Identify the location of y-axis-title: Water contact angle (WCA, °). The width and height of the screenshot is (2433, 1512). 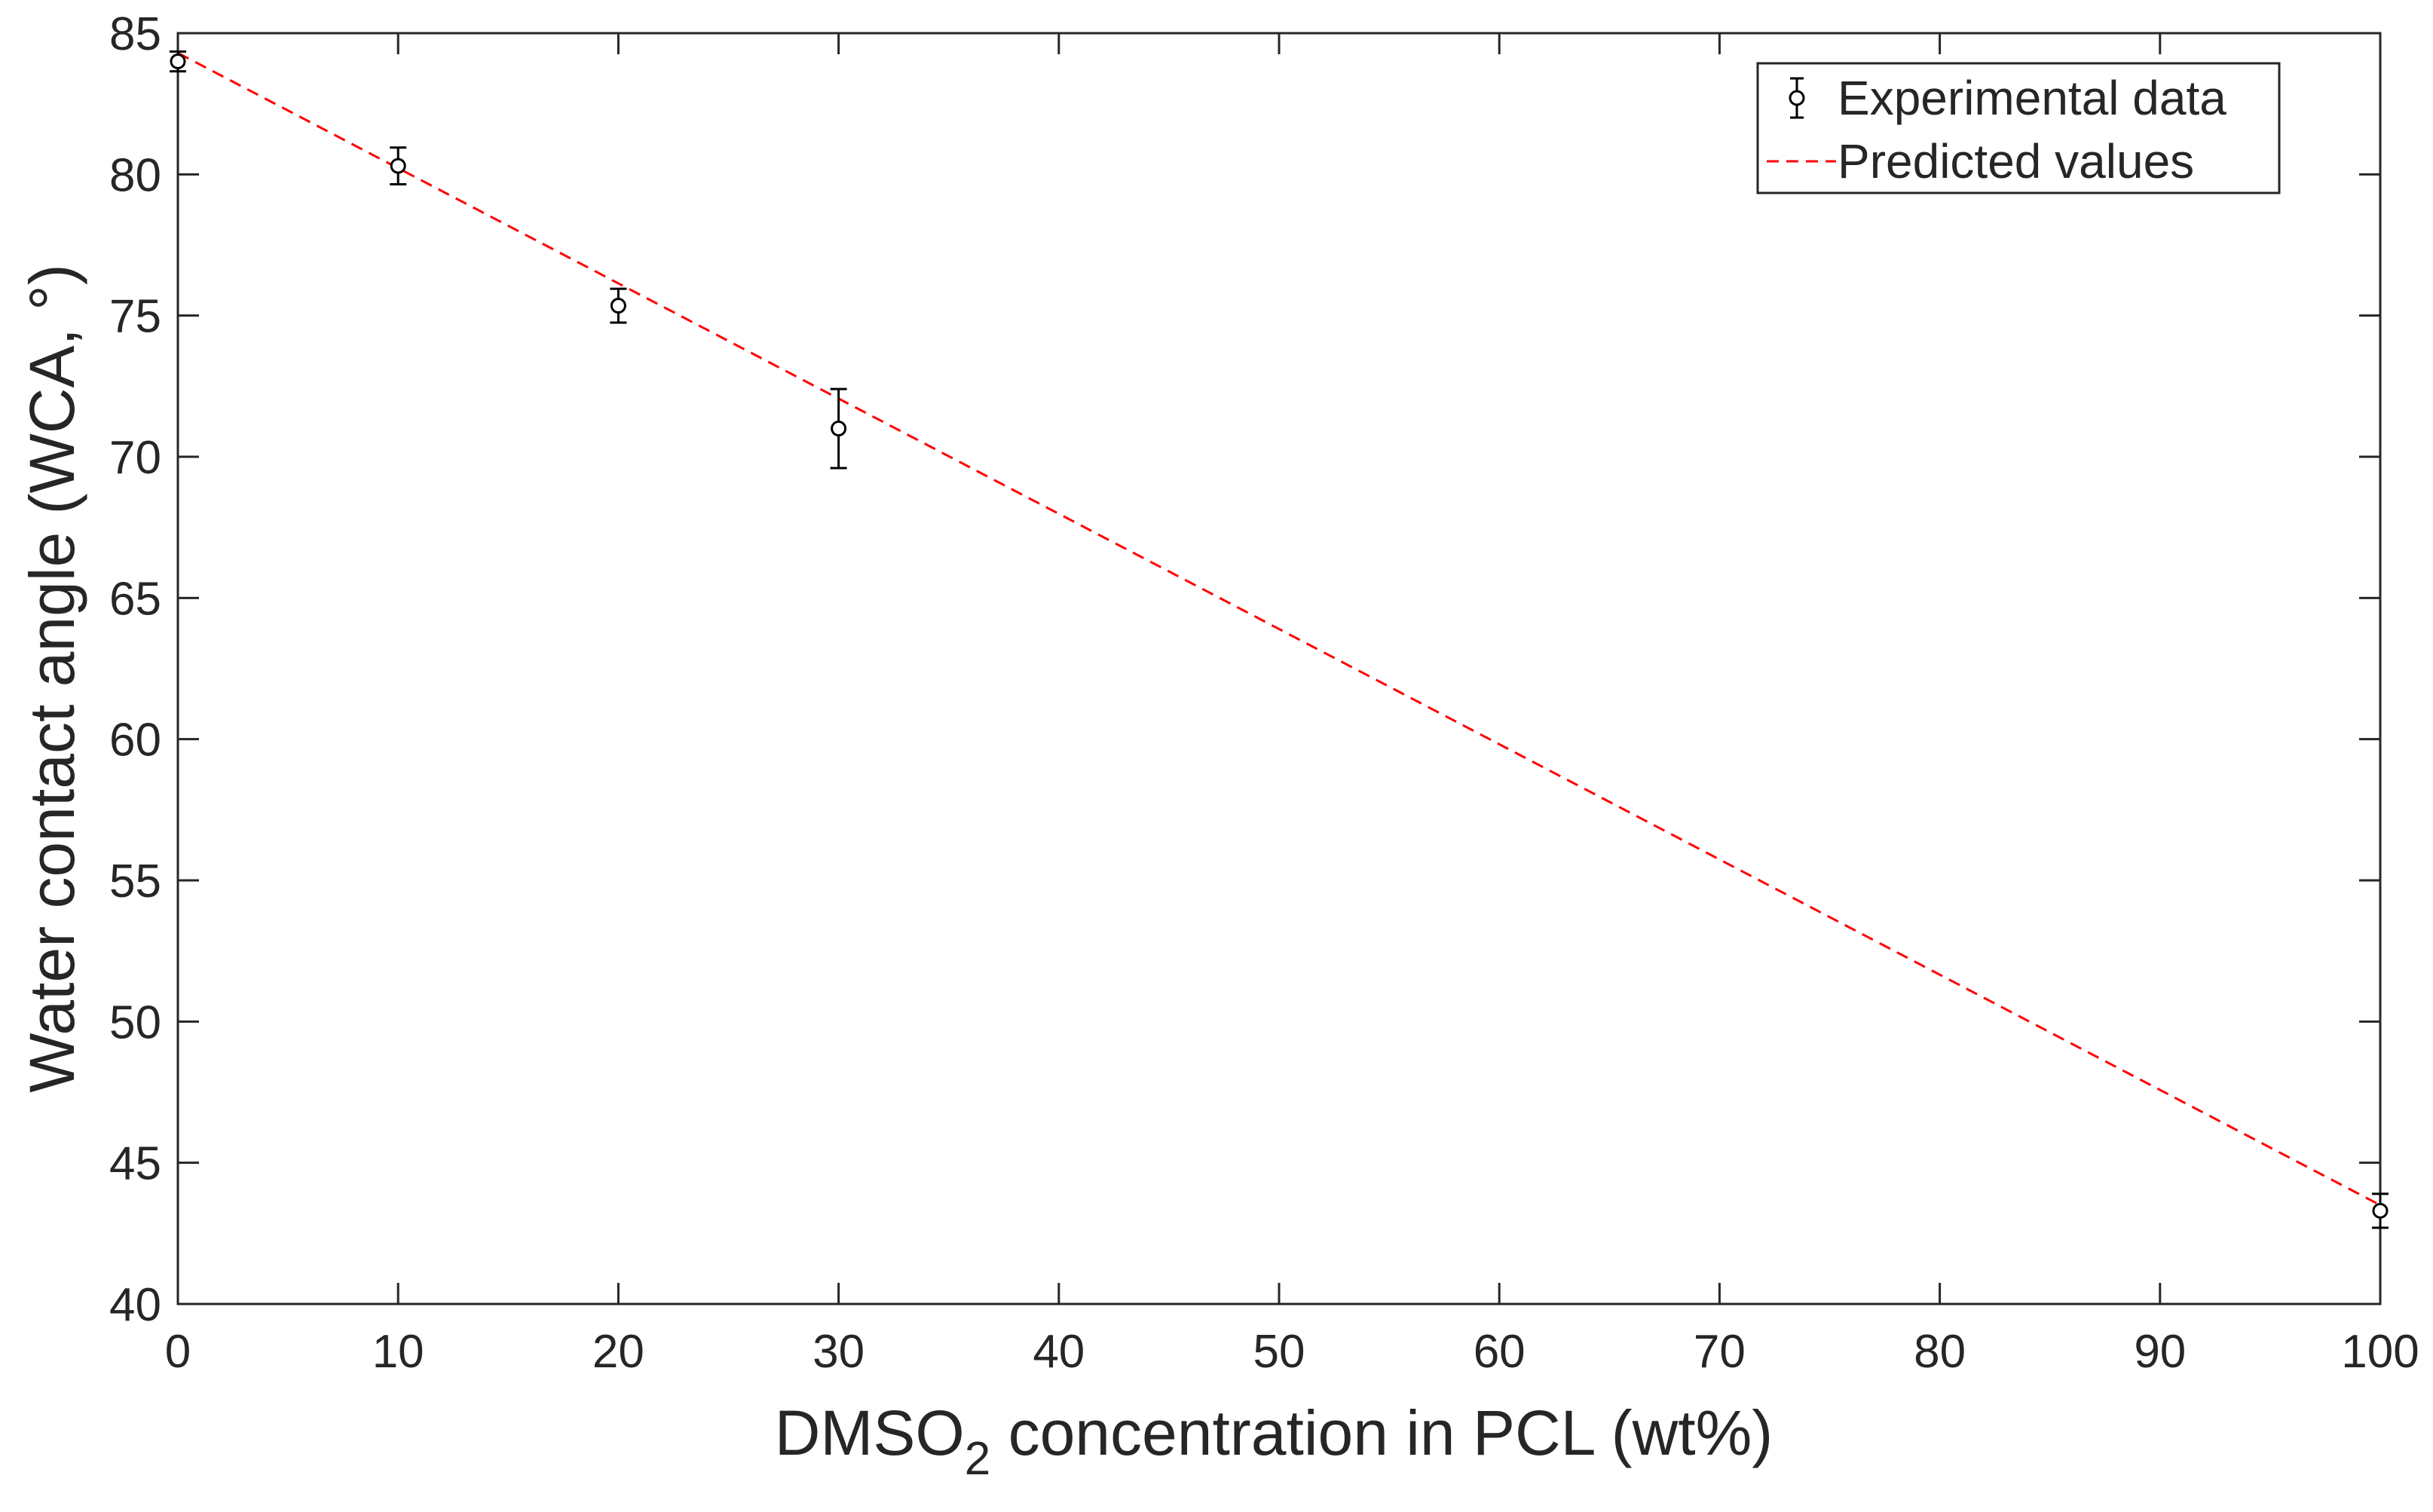
(52, 678).